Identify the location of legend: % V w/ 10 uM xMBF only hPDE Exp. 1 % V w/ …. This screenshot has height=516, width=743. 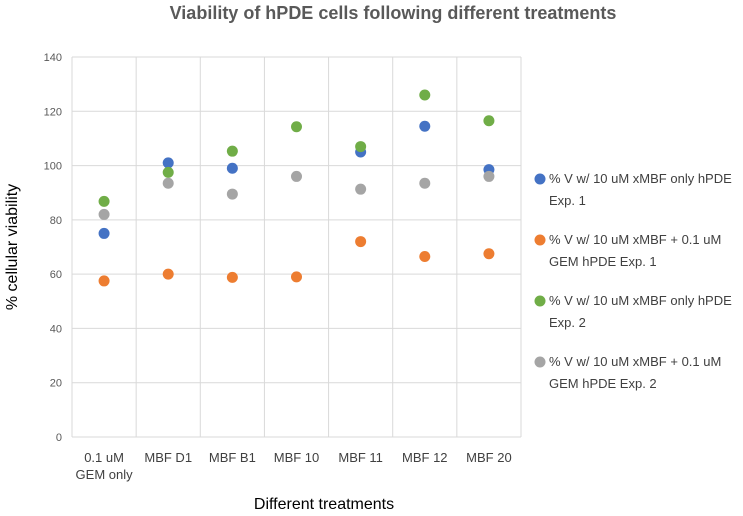
(633, 281).